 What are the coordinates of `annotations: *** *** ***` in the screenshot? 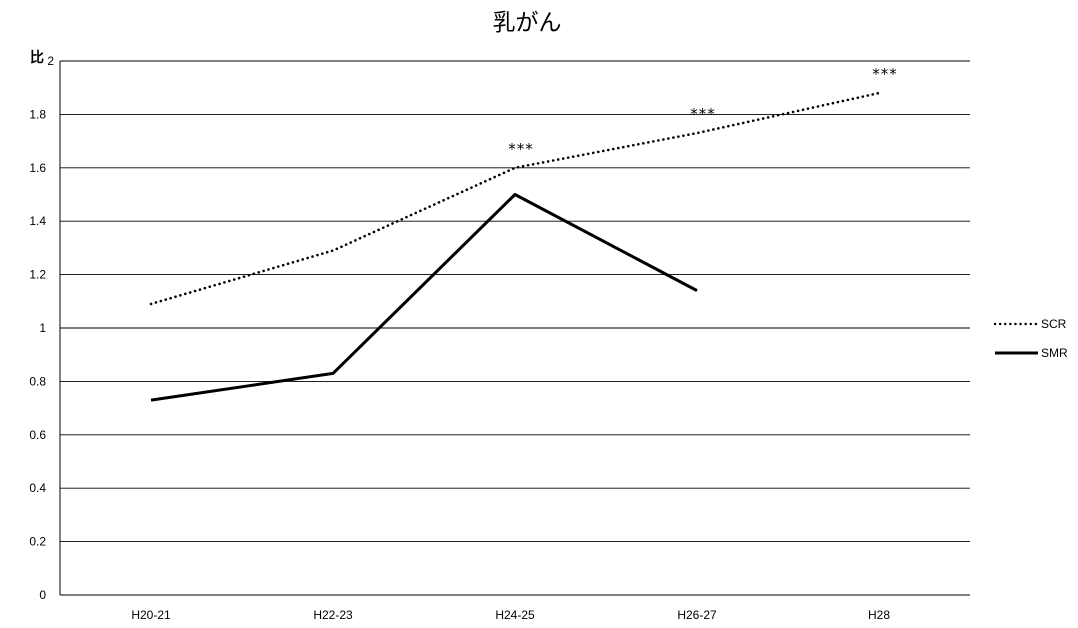 It's located at (703, 111).